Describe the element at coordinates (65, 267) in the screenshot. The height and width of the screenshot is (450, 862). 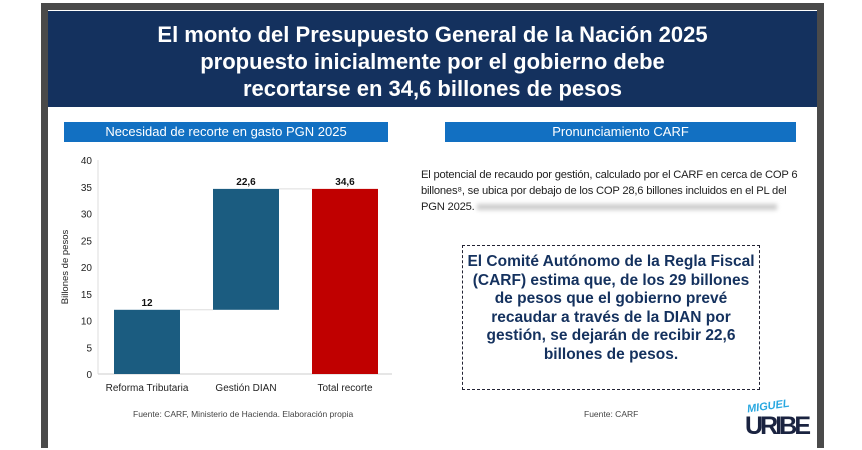
I see `y-axis-label: Billones de pesos` at that location.